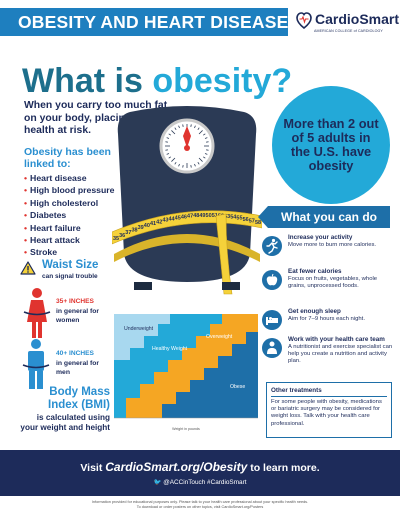  I want to click on bmi-zone-label: Obese, so click(237, 387).